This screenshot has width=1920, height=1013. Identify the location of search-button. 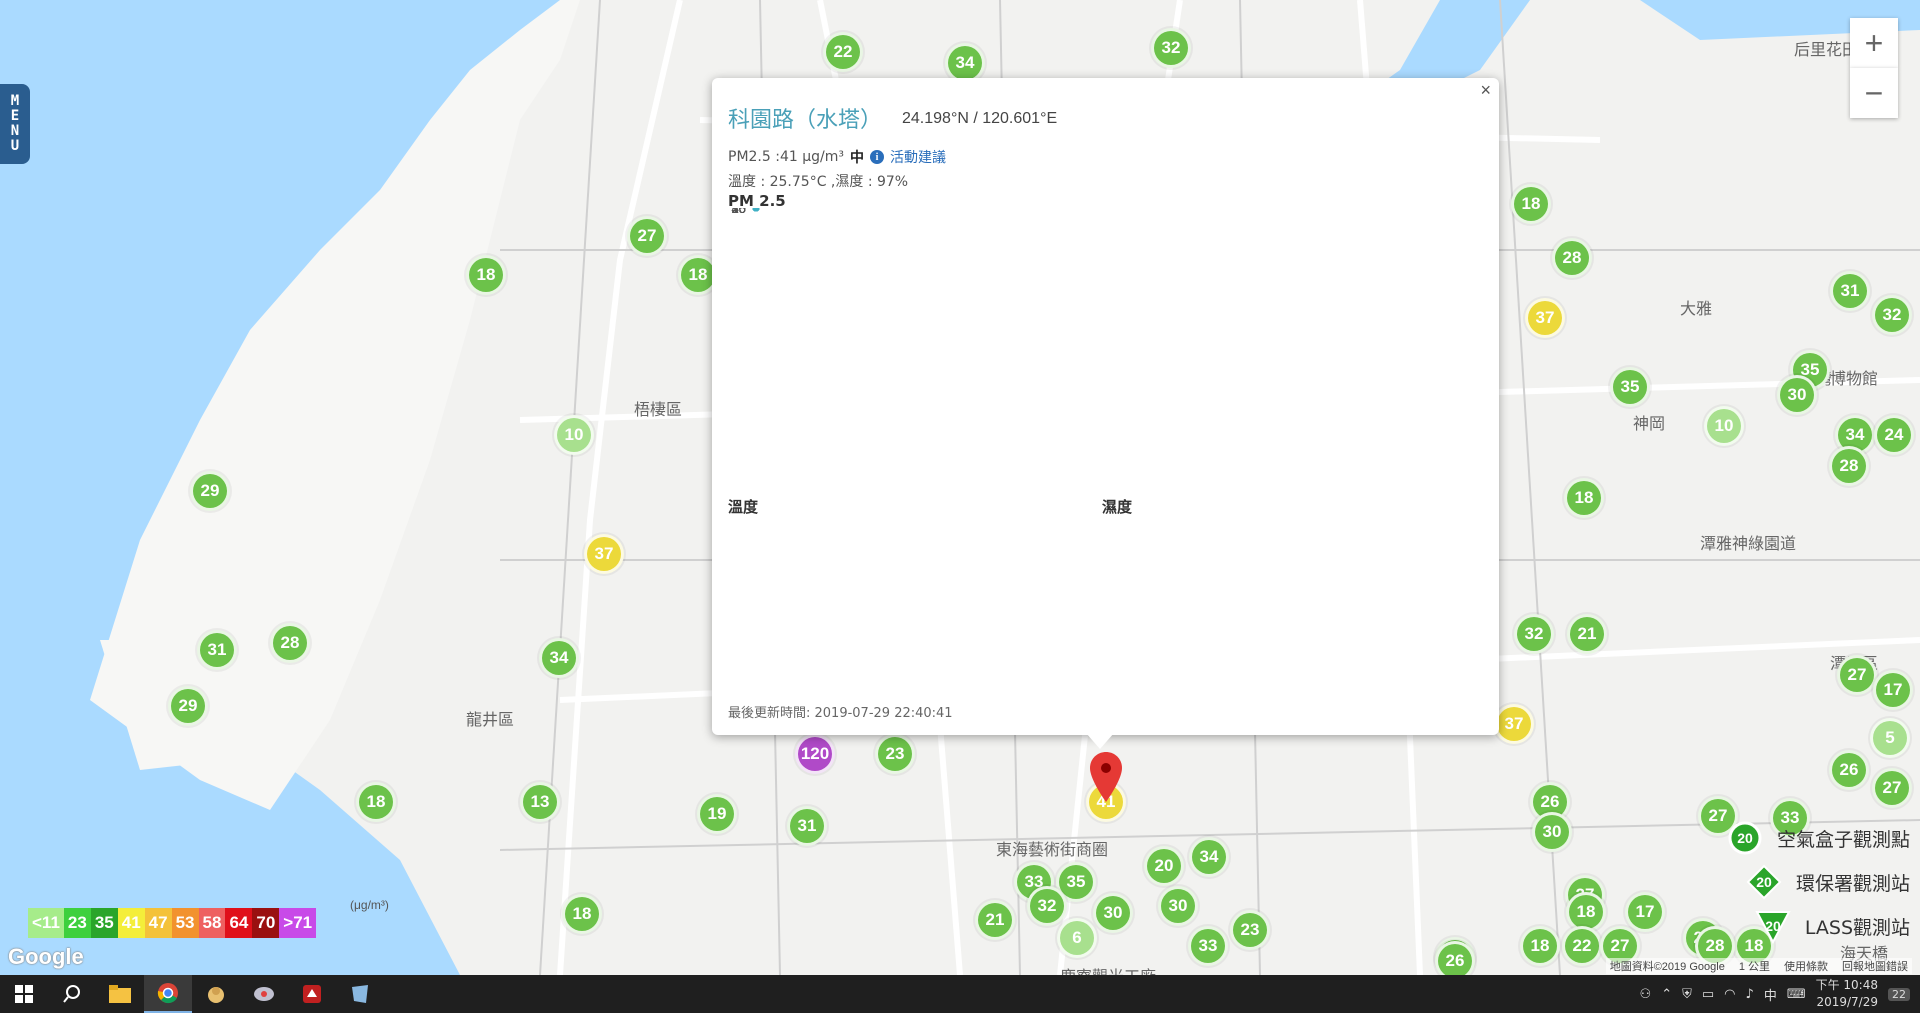
(72, 994).